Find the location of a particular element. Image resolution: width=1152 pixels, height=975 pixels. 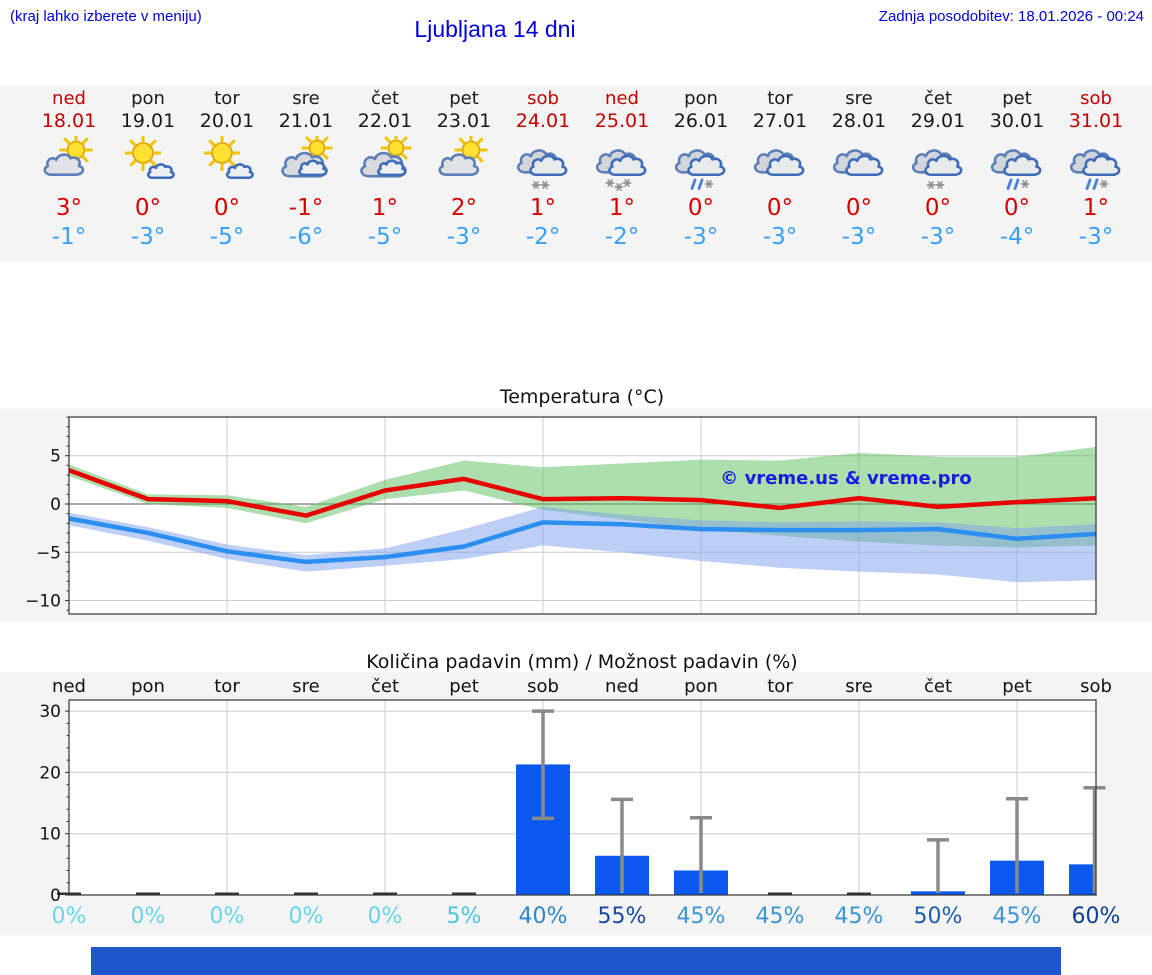

precip-ytick-label: 20 is located at coordinates (50, 773).